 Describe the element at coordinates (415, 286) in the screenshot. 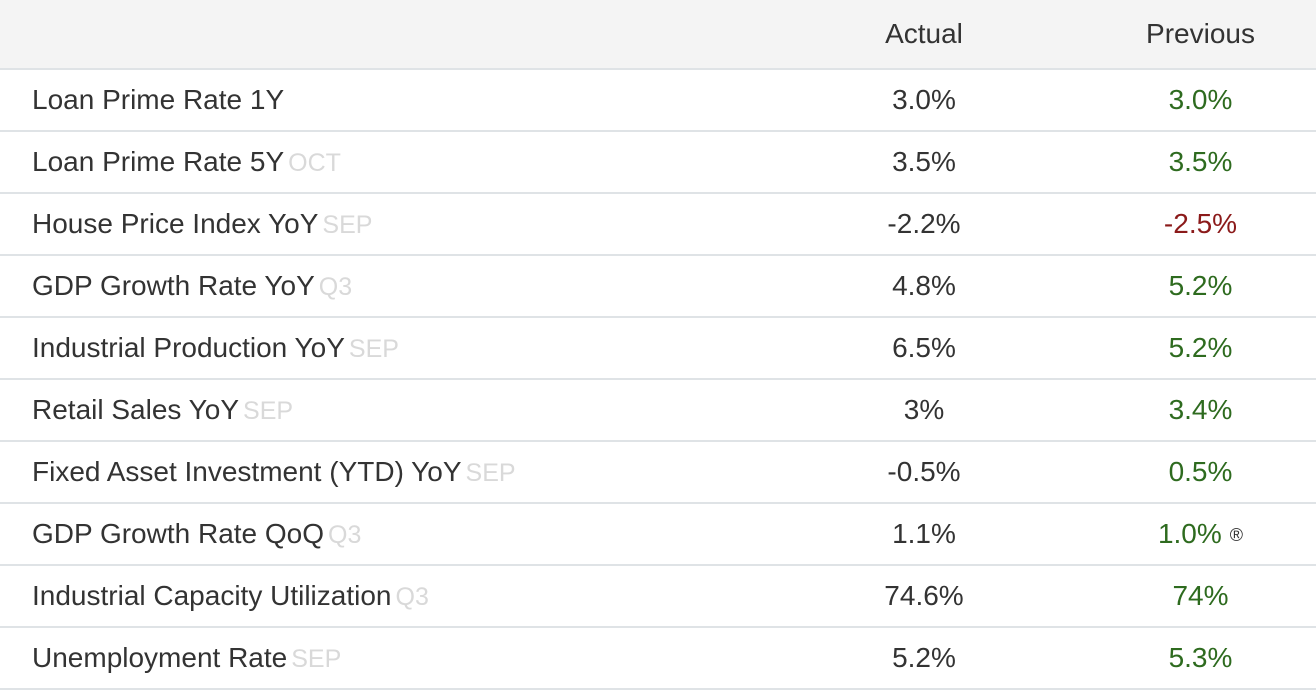

I see `indicator-name-cell: GDP Growth Rate YoY Q3` at that location.